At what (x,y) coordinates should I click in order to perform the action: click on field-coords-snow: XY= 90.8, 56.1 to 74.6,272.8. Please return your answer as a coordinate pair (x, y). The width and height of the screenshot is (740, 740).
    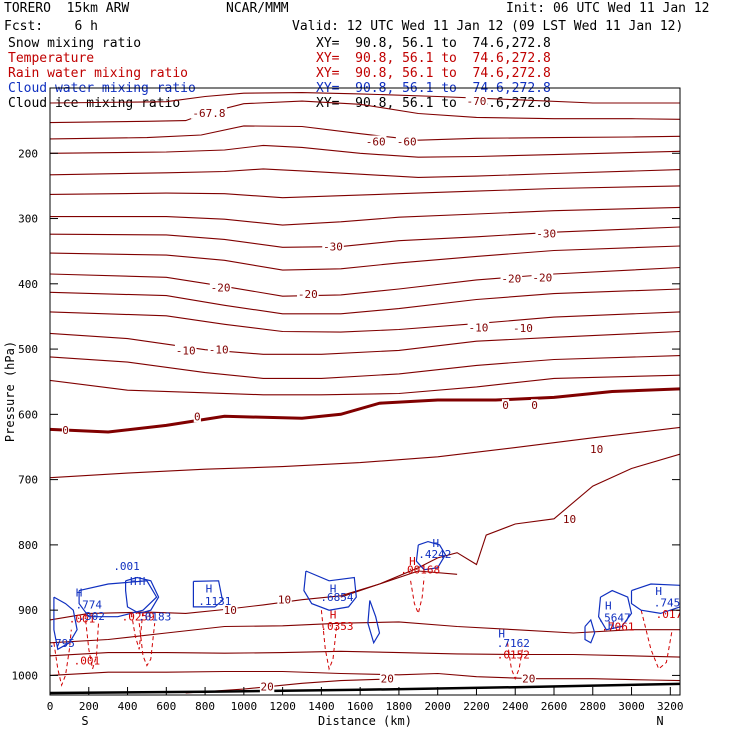
    Looking at the image, I should click on (433, 43).